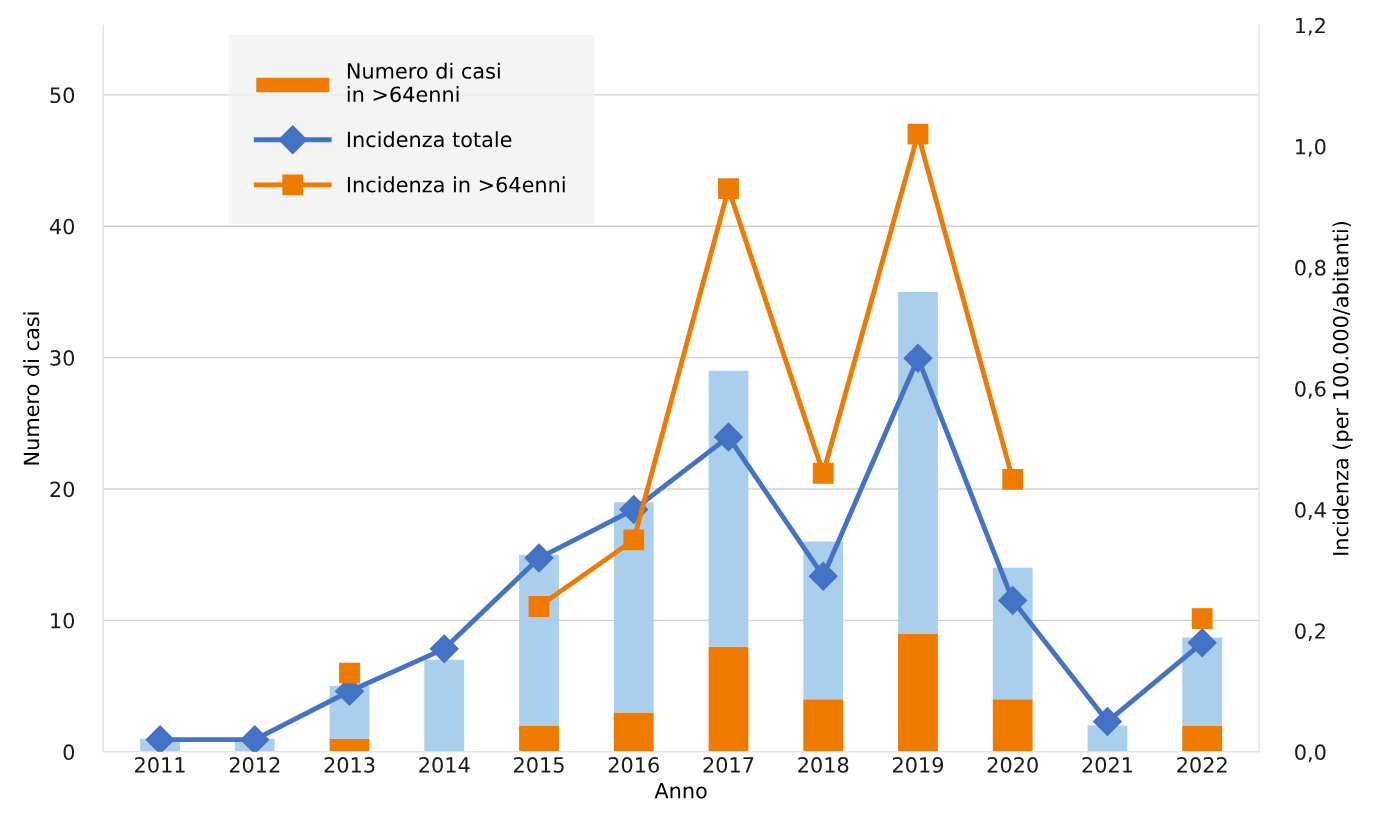  Describe the element at coordinates (633, 765) in the screenshot. I see `x-tick-label: 2016` at that location.